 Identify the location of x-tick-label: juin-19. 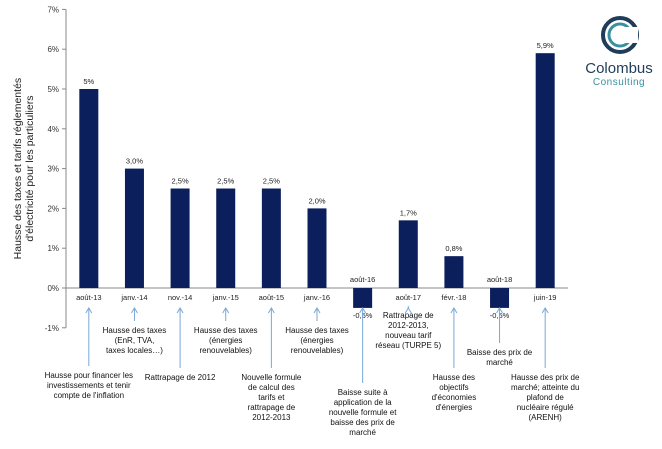
(545, 297).